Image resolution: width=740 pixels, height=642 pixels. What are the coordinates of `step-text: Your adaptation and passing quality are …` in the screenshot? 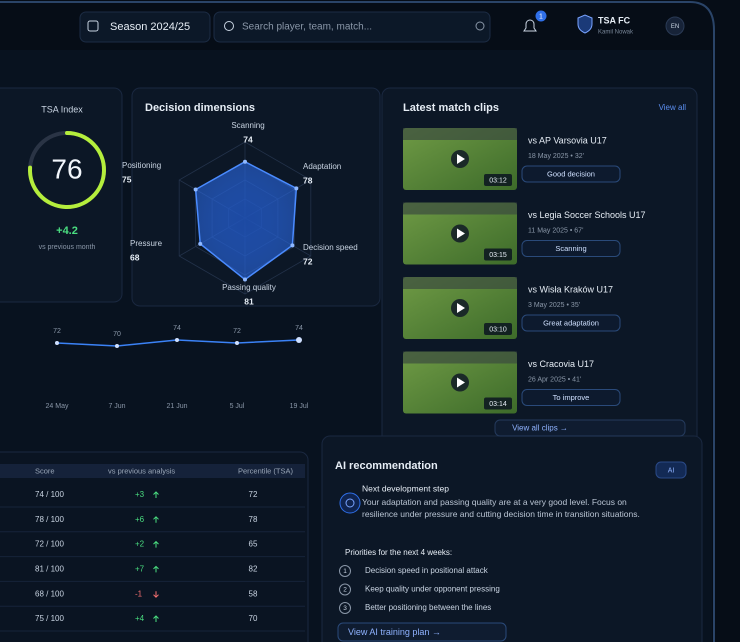 It's located at (501, 508).